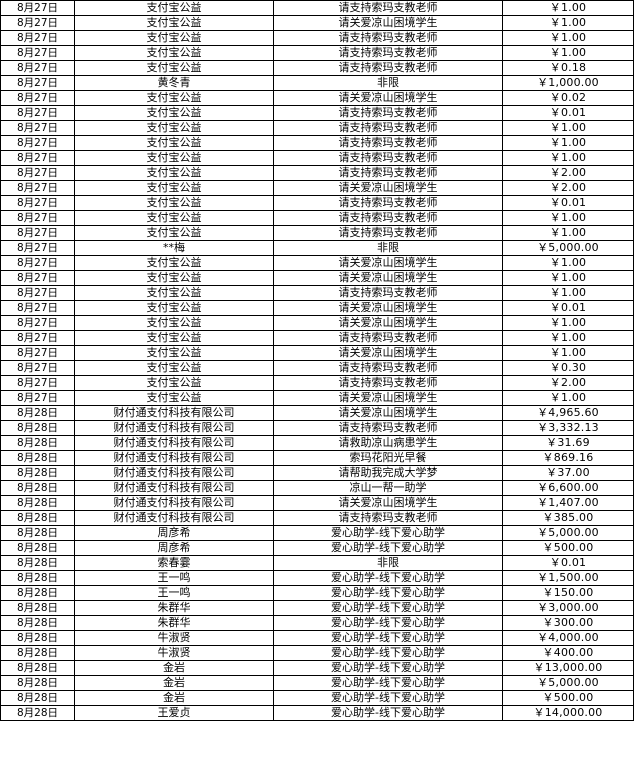 The width and height of the screenshot is (641, 765). I want to click on table-row: 8月28日 王一鸣 爱心助学-线下爱心助学 ￥150.00, so click(317, 593).